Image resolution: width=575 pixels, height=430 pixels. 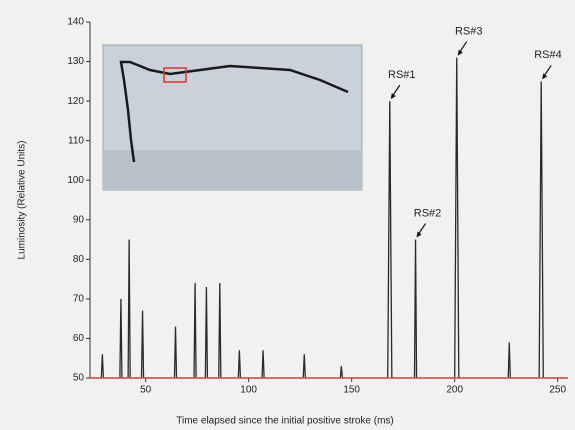 I want to click on y-tick-label: 80, so click(x=79, y=259).